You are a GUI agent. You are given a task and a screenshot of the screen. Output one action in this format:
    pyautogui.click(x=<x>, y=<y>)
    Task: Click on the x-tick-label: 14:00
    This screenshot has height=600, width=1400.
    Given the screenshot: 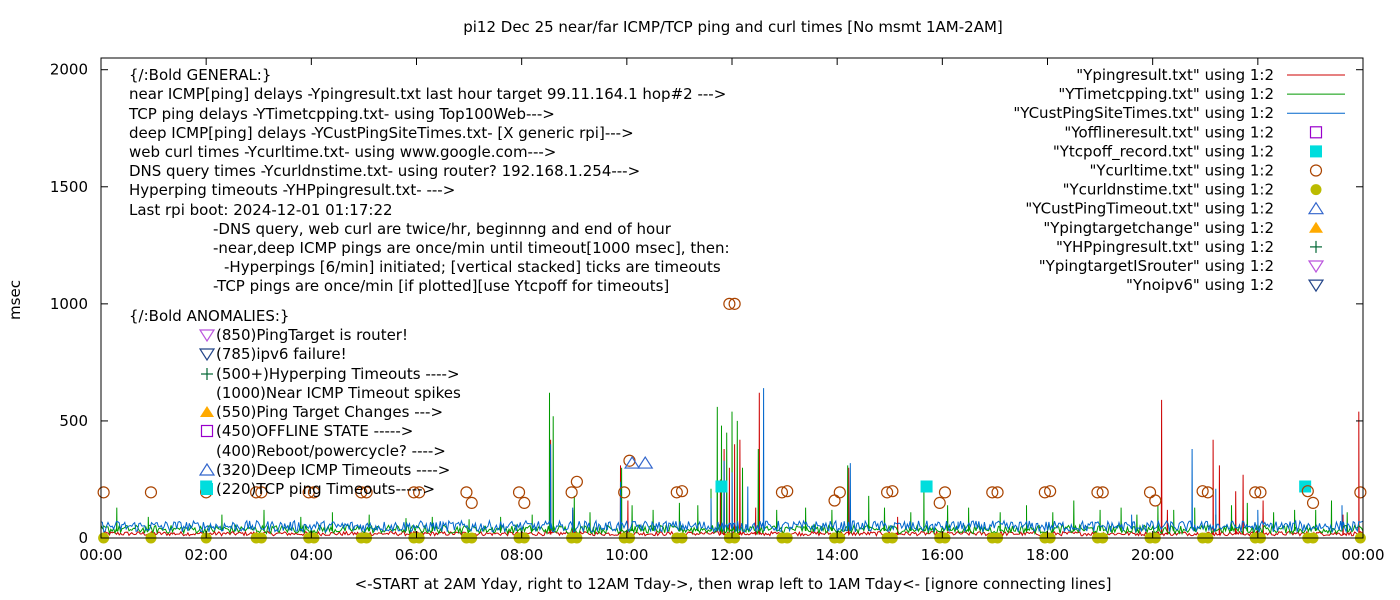 What is the action you would take?
    pyautogui.click(x=837, y=555)
    